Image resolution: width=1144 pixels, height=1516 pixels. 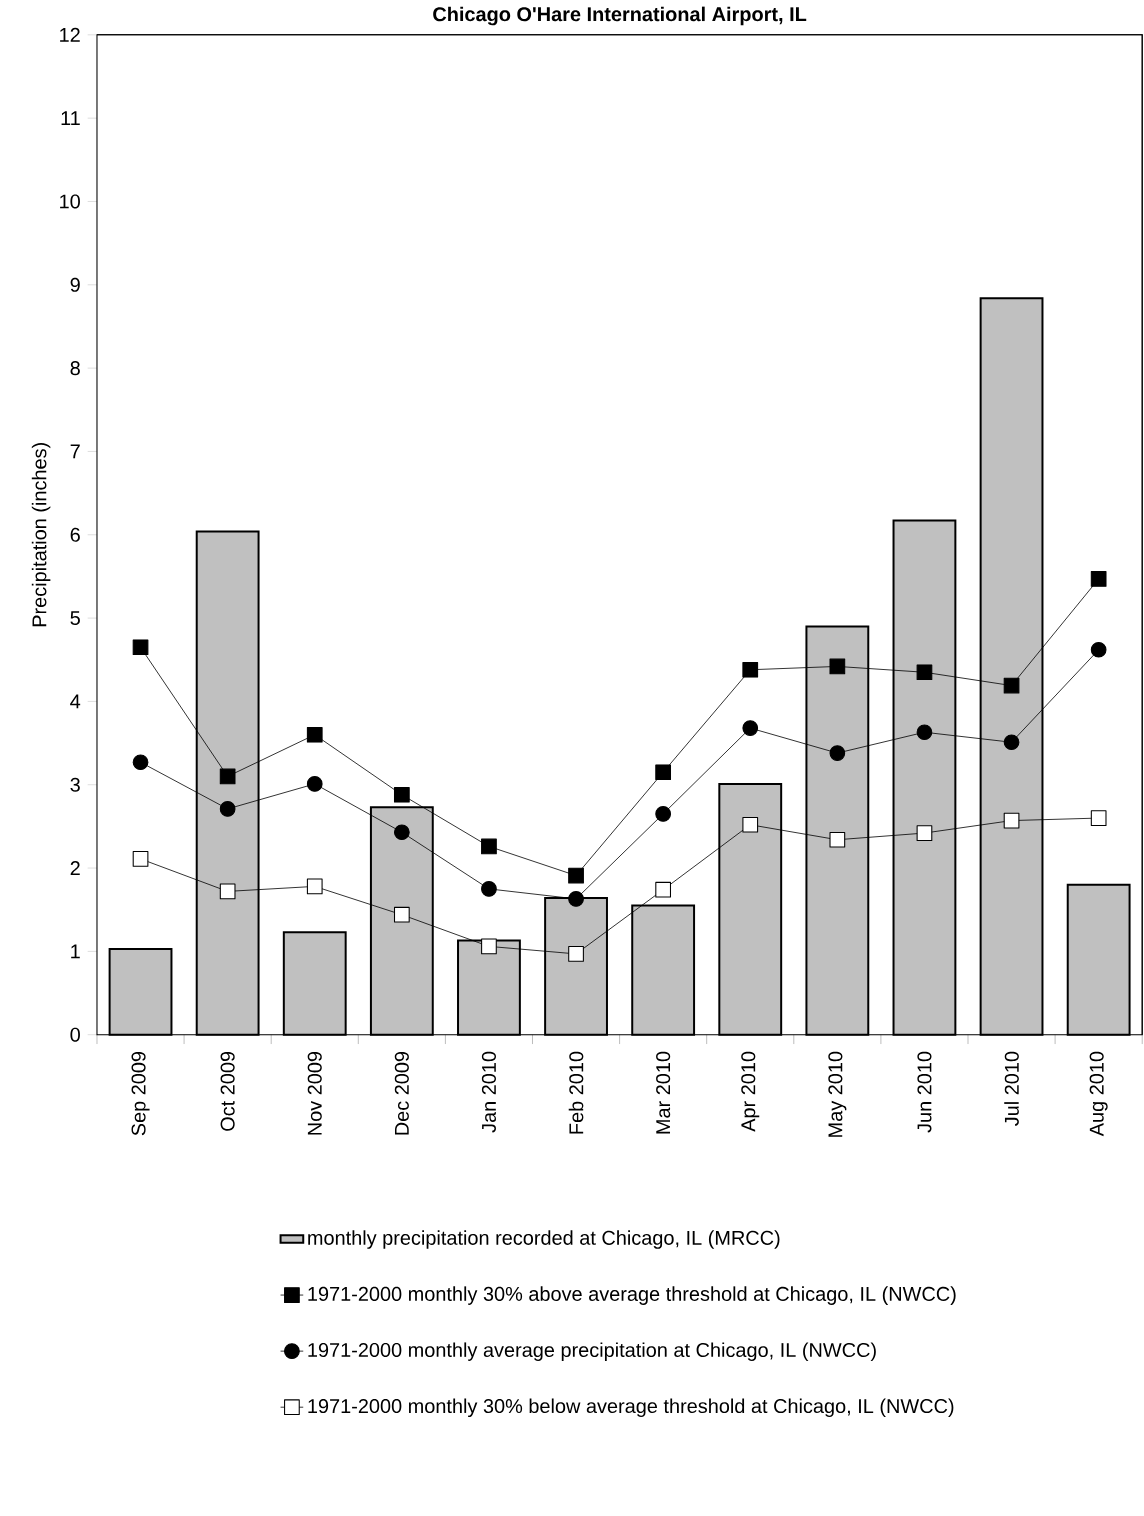 I want to click on y-tick-label: 11, so click(x=70, y=118).